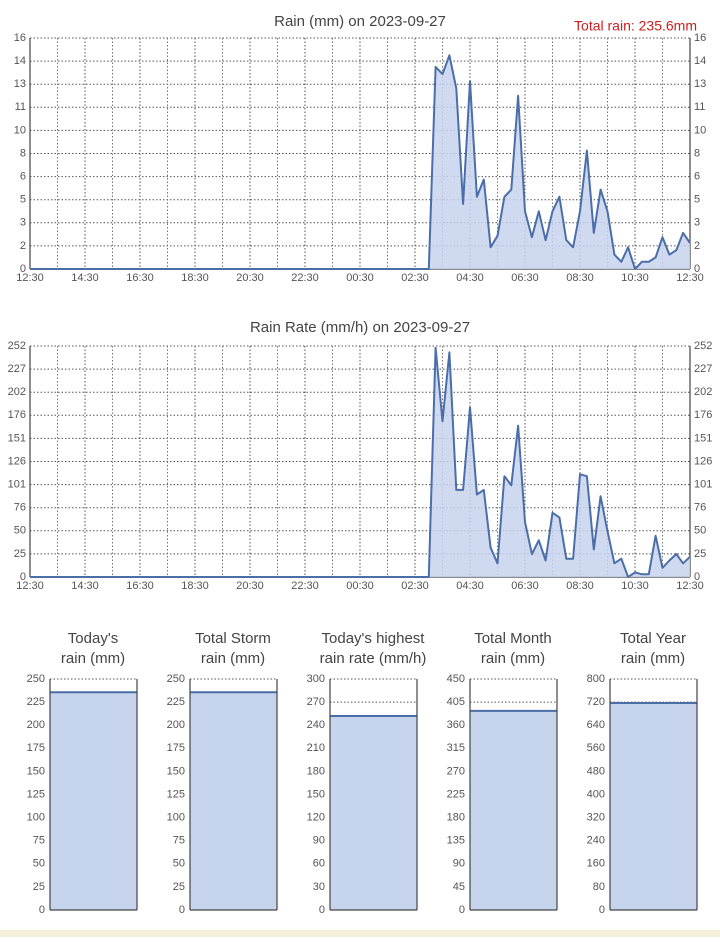 The width and height of the screenshot is (720, 942). Describe the element at coordinates (700, 130) in the screenshot. I see `y-tick-label-right: 10` at that location.